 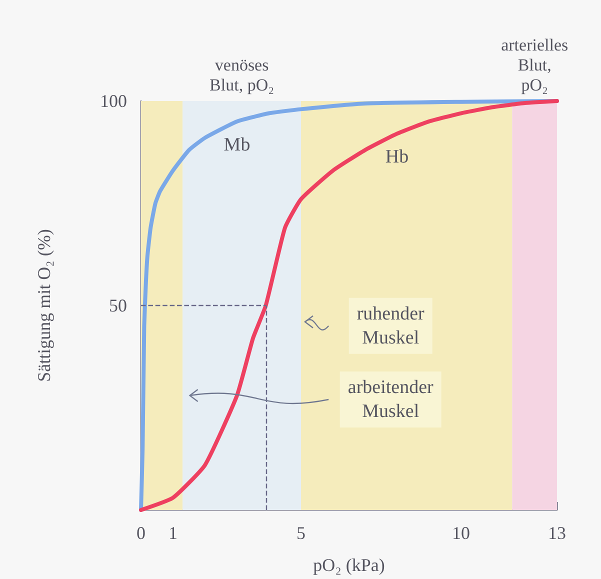 What do you see at coordinates (44, 305) in the screenshot?
I see `y-axis-title: Sättigung mit O₂ (%)` at bounding box center [44, 305].